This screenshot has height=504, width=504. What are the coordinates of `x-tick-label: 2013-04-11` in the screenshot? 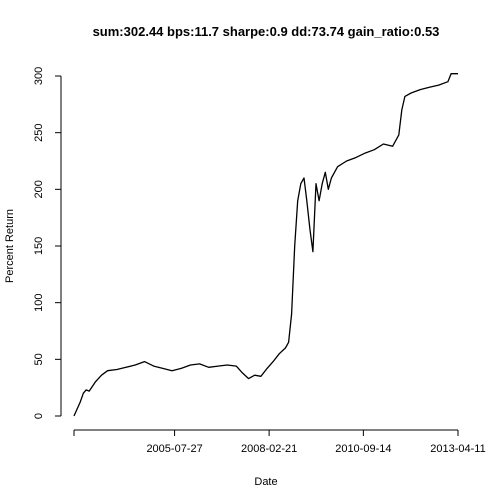 It's located at (457, 449).